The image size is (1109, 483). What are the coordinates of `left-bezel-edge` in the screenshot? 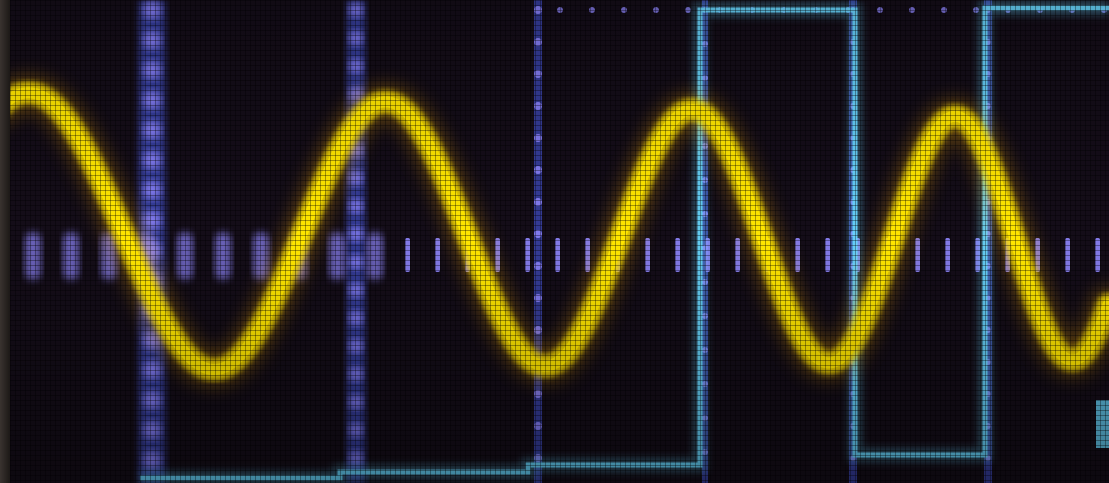 It's located at (5, 241).